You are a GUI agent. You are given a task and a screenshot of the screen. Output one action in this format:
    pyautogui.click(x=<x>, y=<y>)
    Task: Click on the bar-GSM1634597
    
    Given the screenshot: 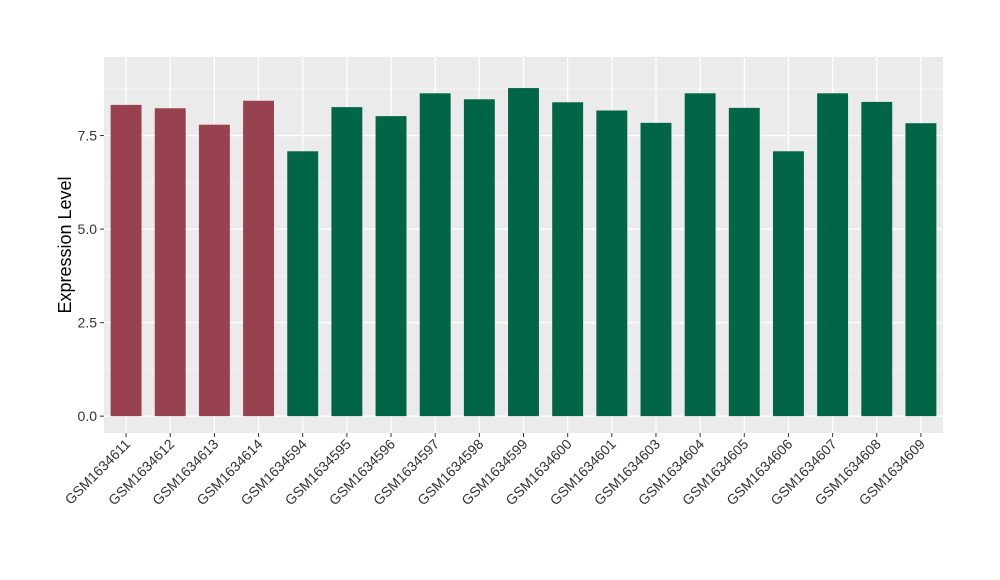 What is the action you would take?
    pyautogui.click(x=435, y=255)
    